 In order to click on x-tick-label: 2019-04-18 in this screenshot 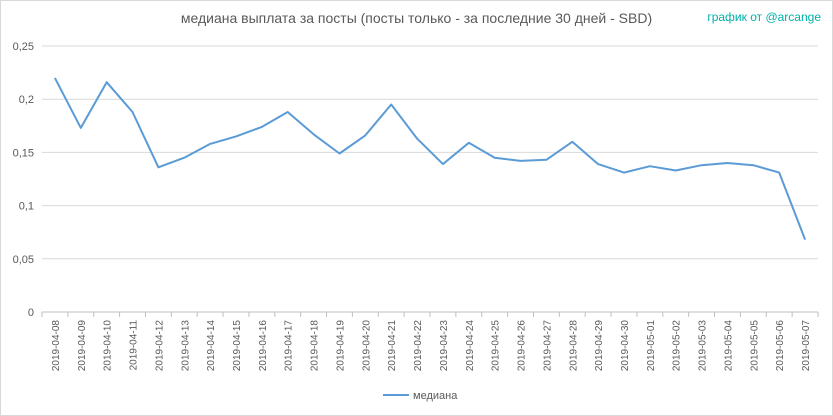, I will do `click(315, 346)`.